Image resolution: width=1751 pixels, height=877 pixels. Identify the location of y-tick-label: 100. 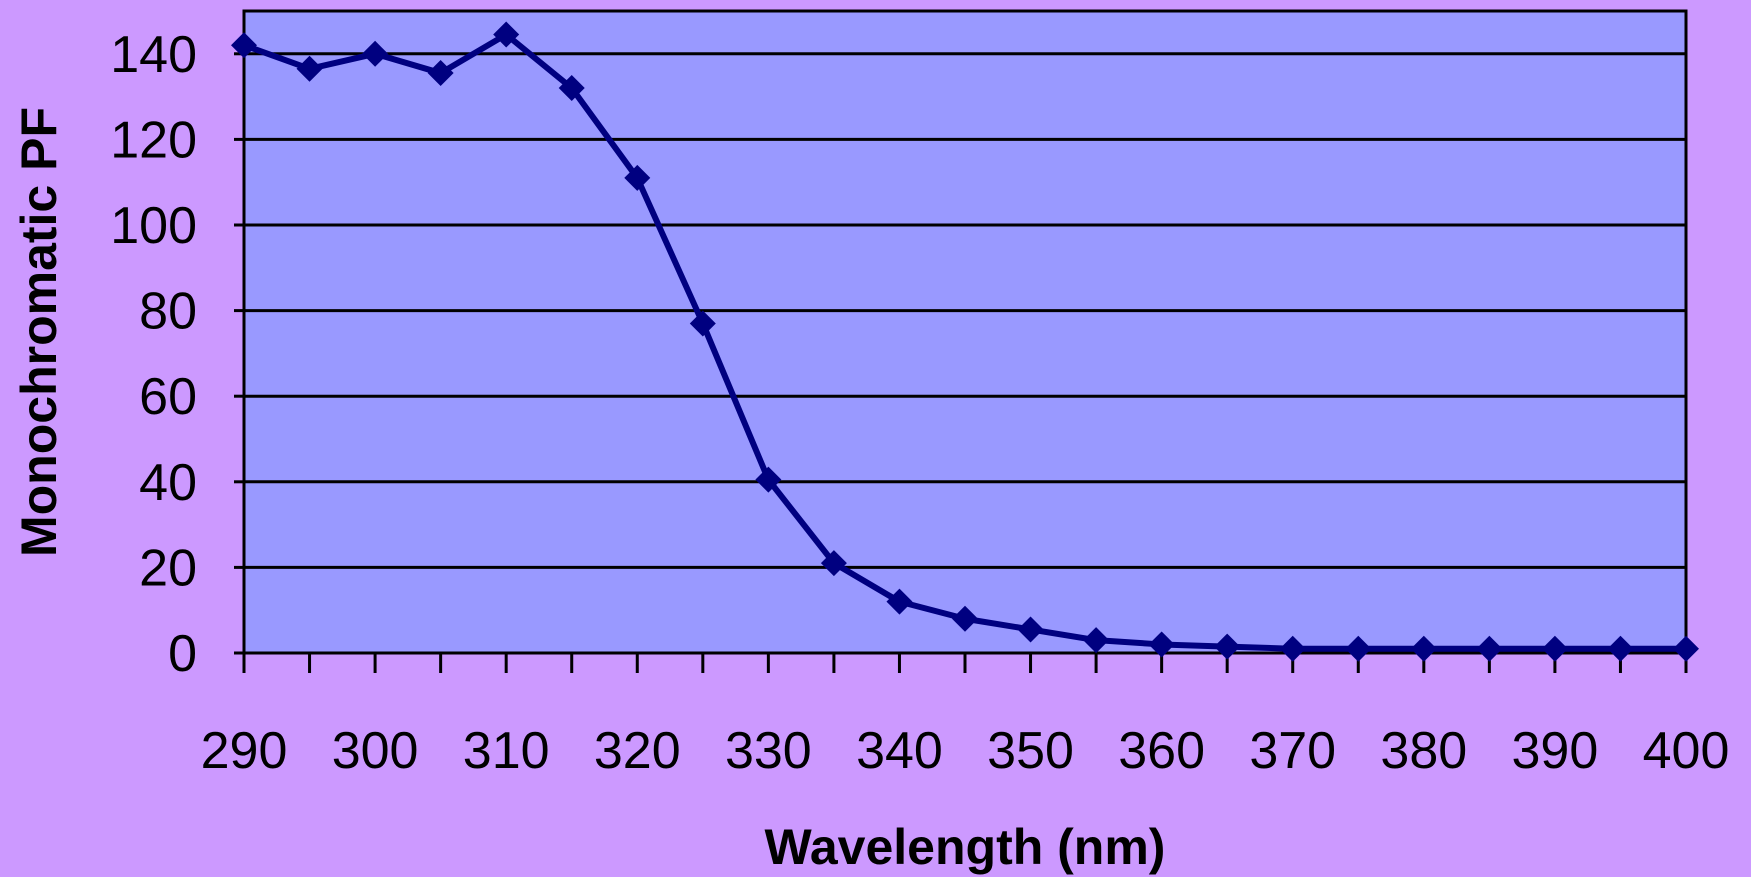
(153, 226).